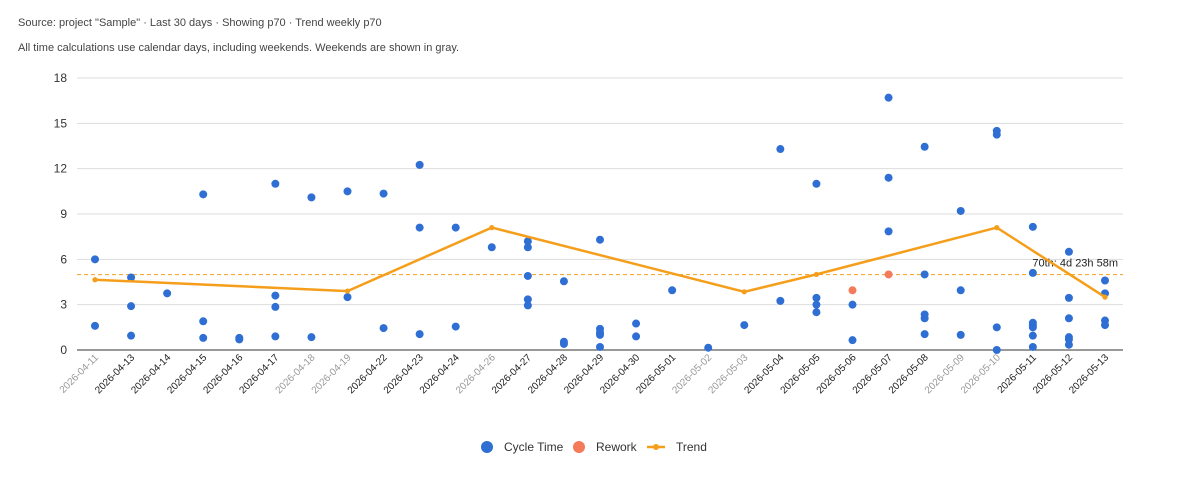 Image resolution: width=1186 pixels, height=477 pixels. Describe the element at coordinates (63, 214) in the screenshot. I see `y-tick-label: 9` at that location.